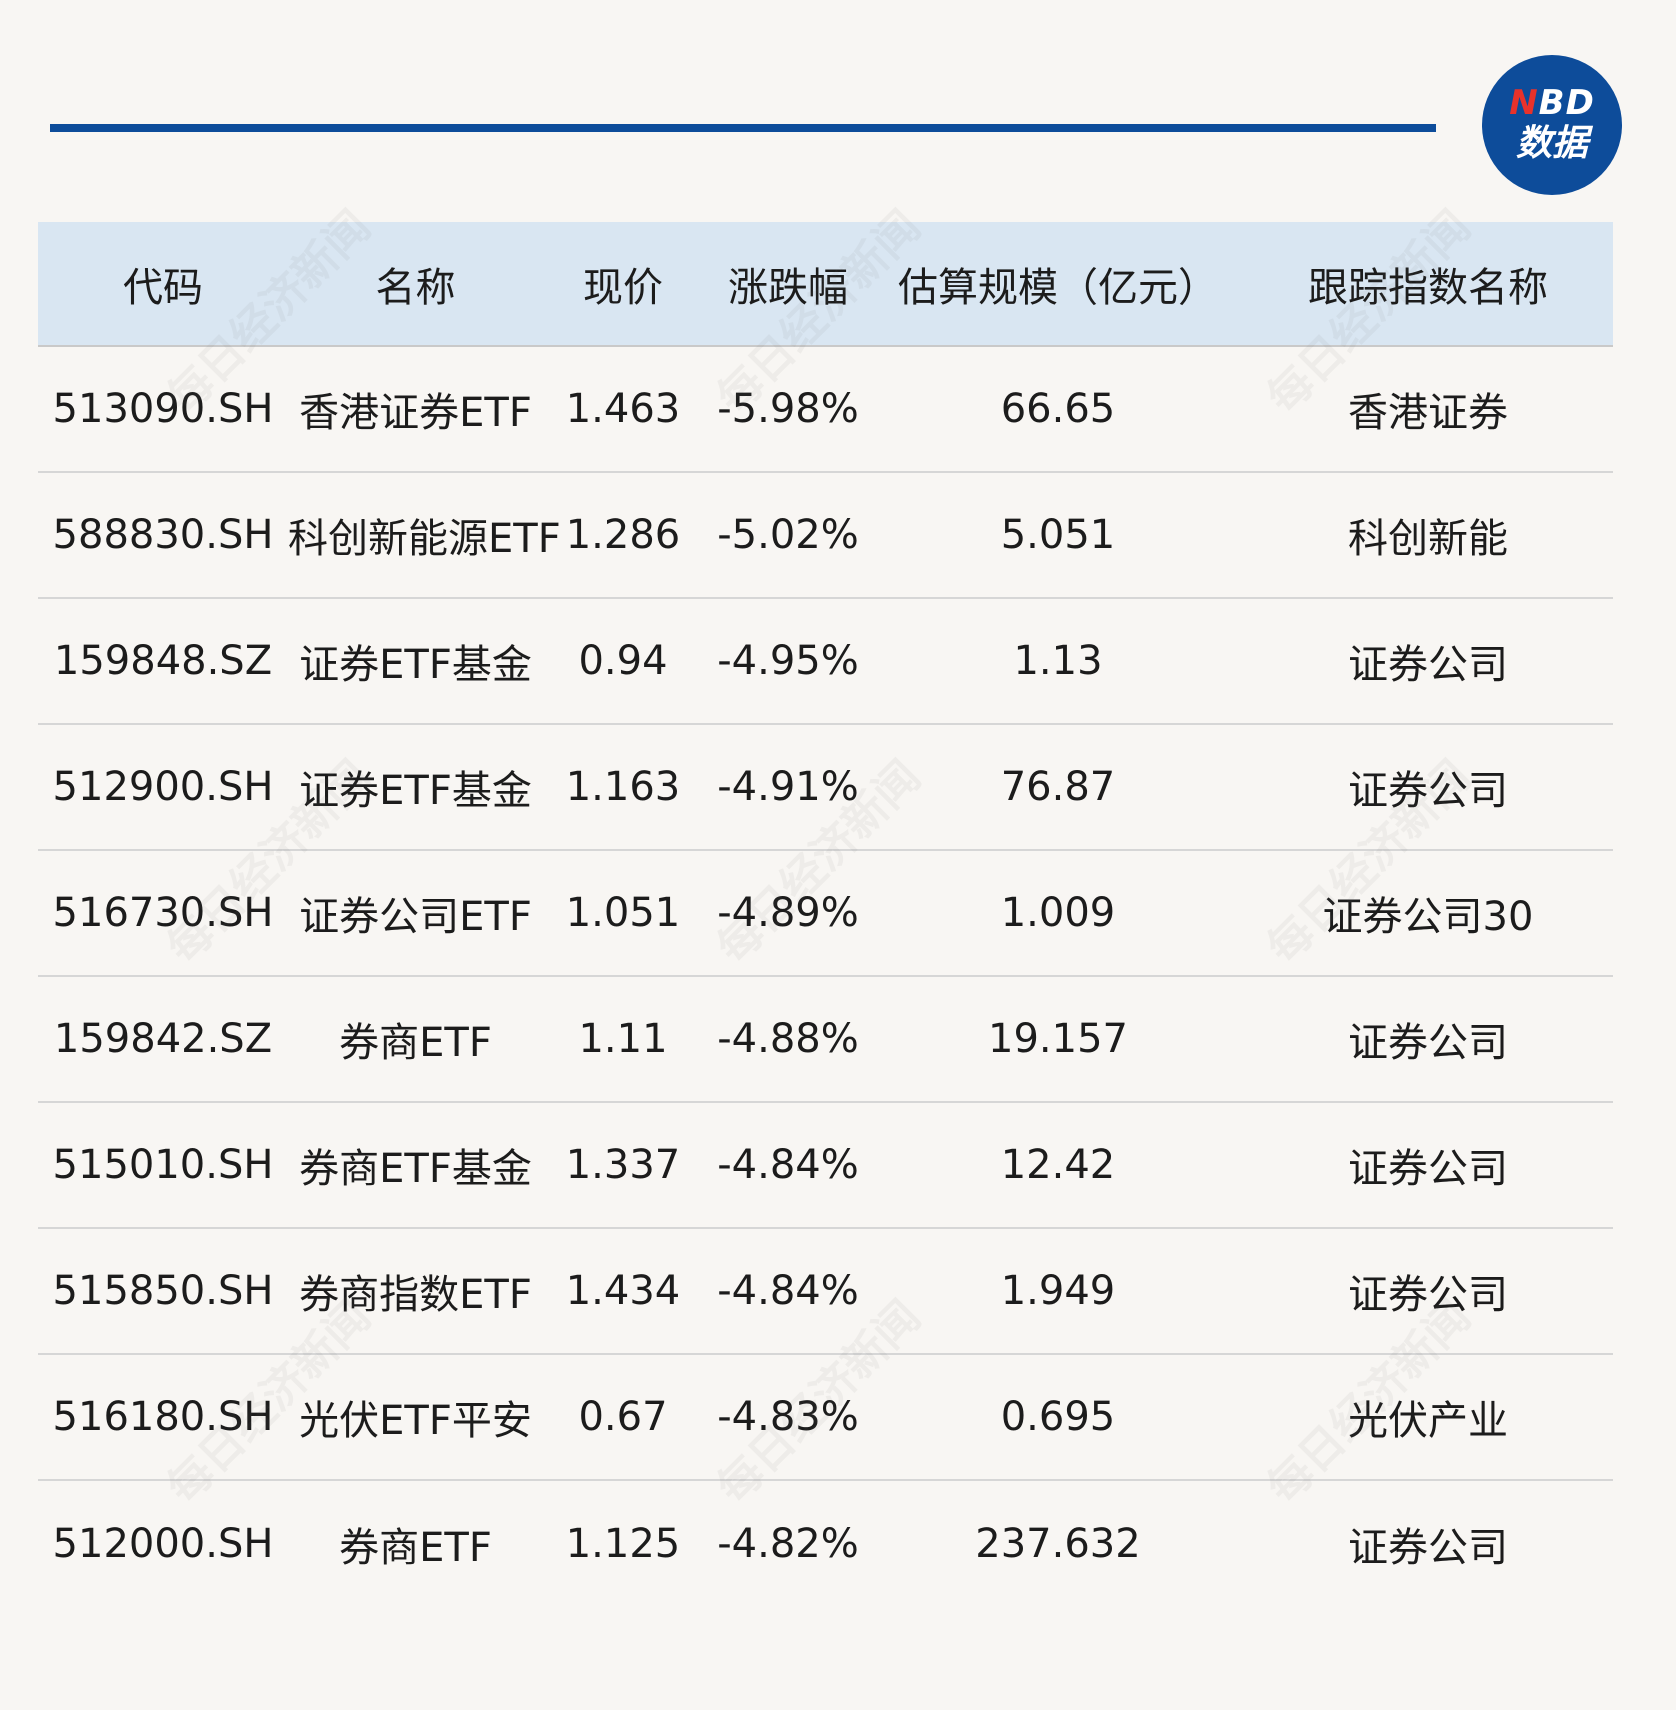 This screenshot has width=1676, height=1710. What do you see at coordinates (163, 1543) in the screenshot?
I see `cell-code: 512000.SH` at bounding box center [163, 1543].